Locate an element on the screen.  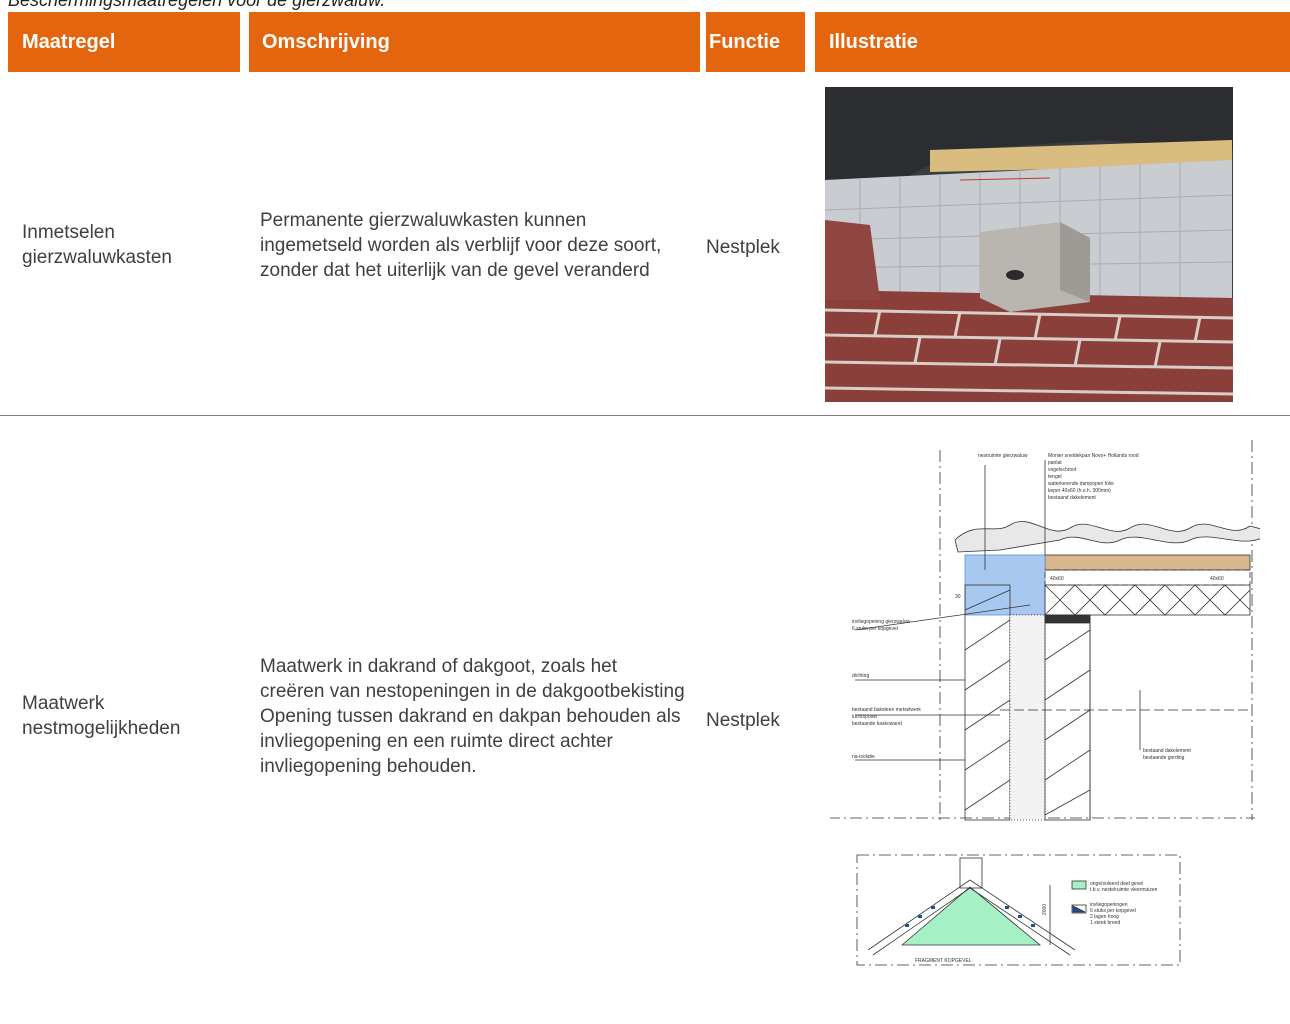
cell: Inmetselen gierzwaluwkasten is located at coordinates (129, 245).